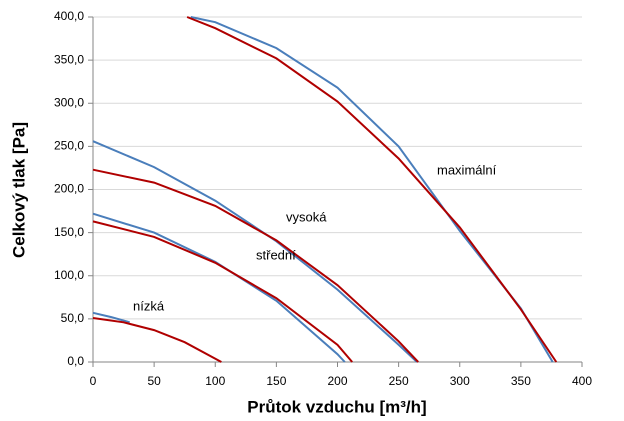 This screenshot has height=421, width=624. I want to click on y-axis-title: Celkový tlak [Pa], so click(18, 190).